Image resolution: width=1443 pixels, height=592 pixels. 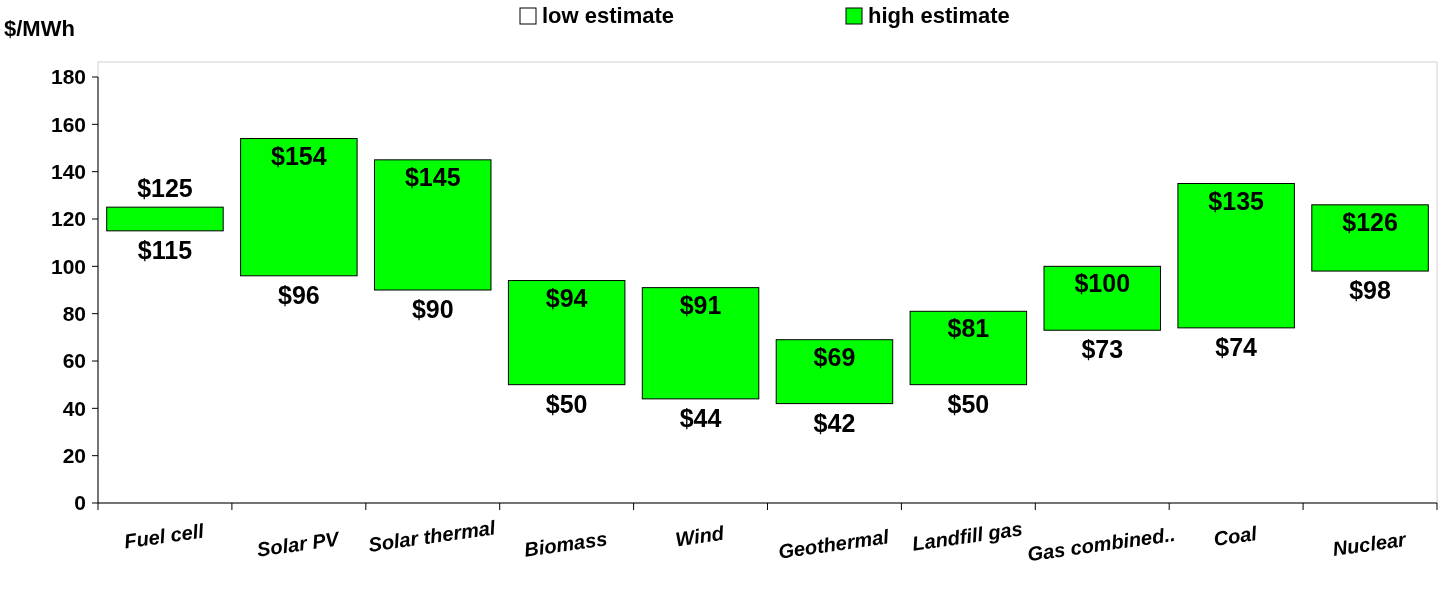 What do you see at coordinates (967, 536) in the screenshot?
I see `x-tick-label: Landfill gas` at bounding box center [967, 536].